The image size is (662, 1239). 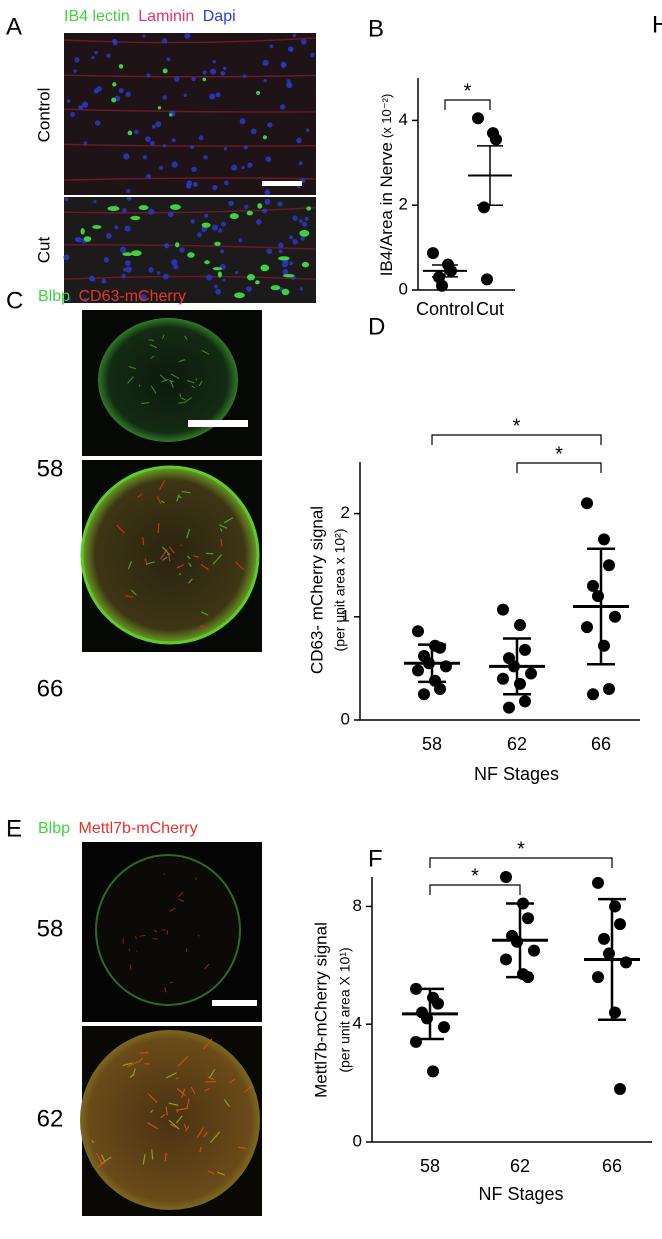 What do you see at coordinates (282, 183) in the screenshot?
I see `scale-bar` at bounding box center [282, 183].